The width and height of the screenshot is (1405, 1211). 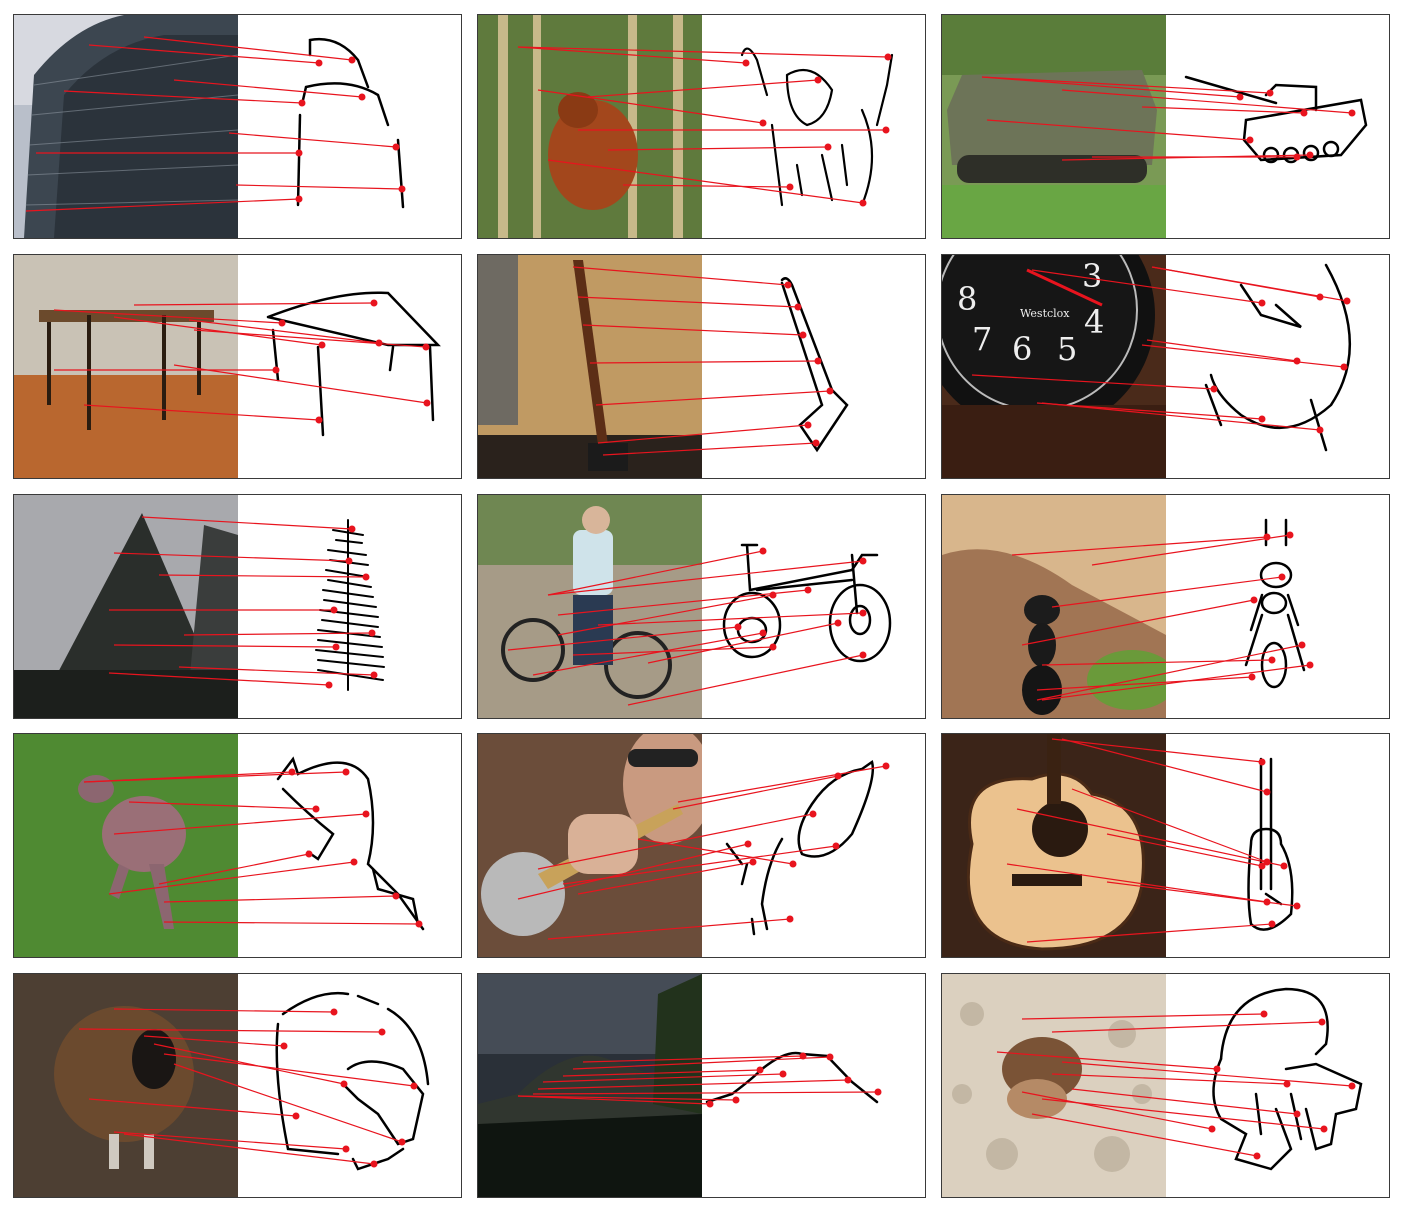 What do you see at coordinates (1277, 366) in the screenshot?
I see `sketch-alarm-clock` at bounding box center [1277, 366].